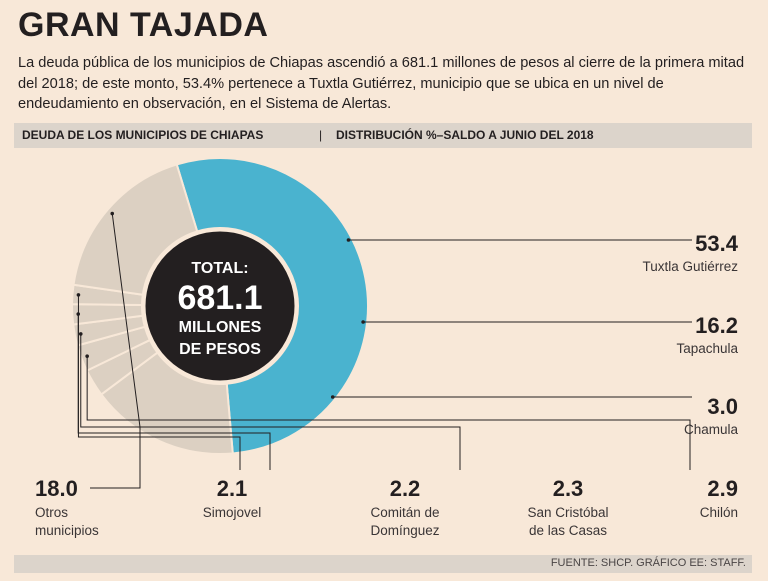  What do you see at coordinates (690, 266) in the screenshot?
I see `label-tuxtla-gutierrez: Tuxtla Gutiérrez` at bounding box center [690, 266].